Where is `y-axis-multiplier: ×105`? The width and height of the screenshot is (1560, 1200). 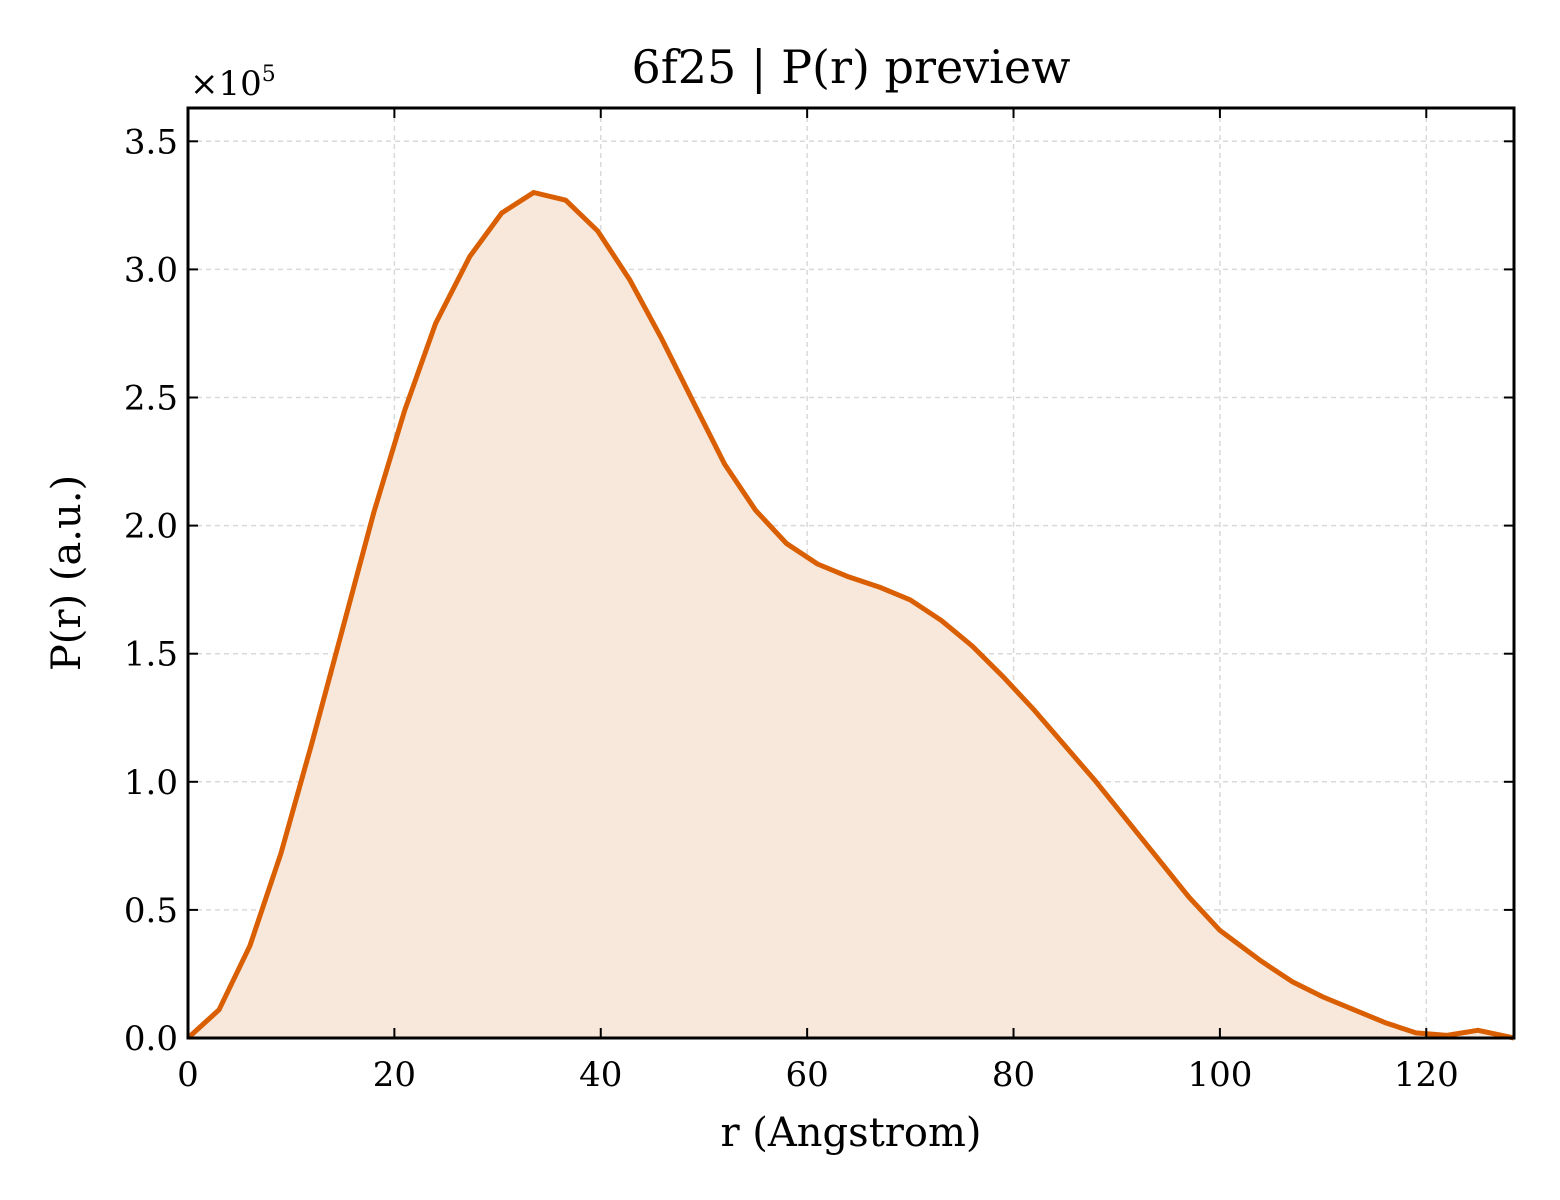 y-axis-multiplier: ×105 is located at coordinates (233, 83).